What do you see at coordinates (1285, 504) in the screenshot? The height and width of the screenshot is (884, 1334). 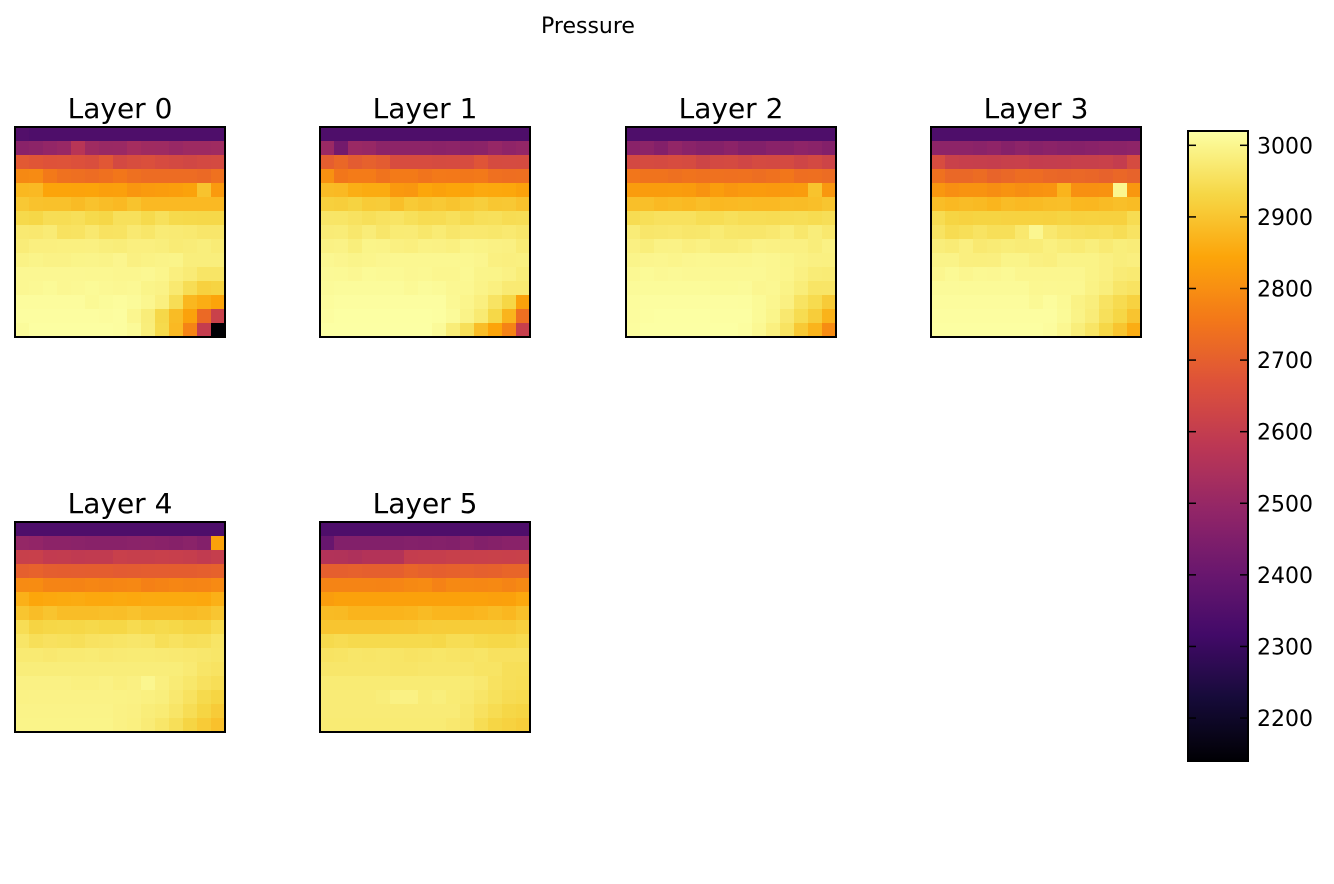 I see `colorbar-tick-label: 2500` at bounding box center [1285, 504].